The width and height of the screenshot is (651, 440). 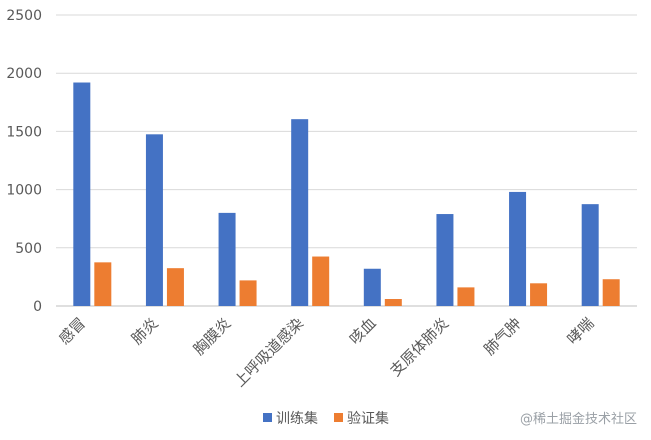 I want to click on y-tick-label: 0, so click(x=37, y=307).